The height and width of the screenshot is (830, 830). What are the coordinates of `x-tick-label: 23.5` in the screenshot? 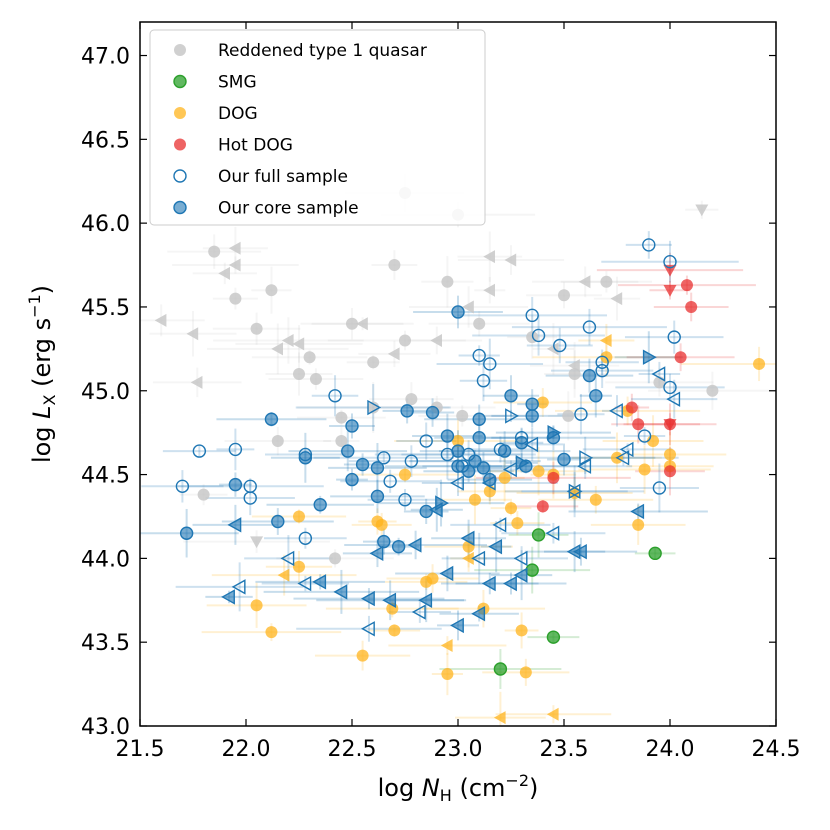 It's located at (564, 749).